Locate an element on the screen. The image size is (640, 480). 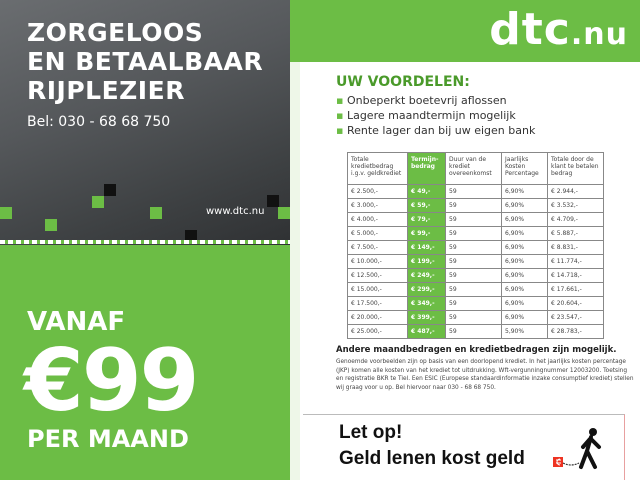
table-row: € 10.000,- € 199,- 59 6,90% € 11.774,- is located at coordinates (475, 261).